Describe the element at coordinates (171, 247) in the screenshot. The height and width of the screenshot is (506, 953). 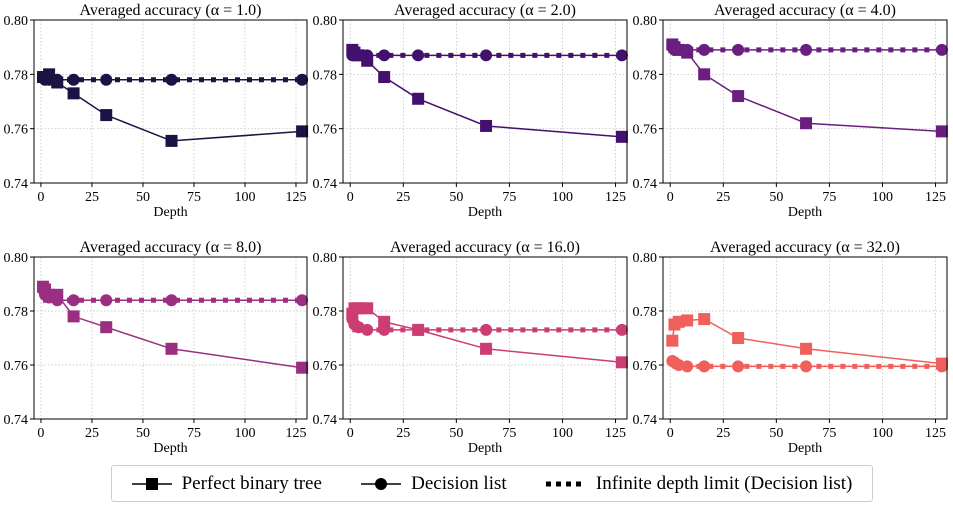
I see `subplot-title: Averaged accuracy (α = 8.0)` at that location.